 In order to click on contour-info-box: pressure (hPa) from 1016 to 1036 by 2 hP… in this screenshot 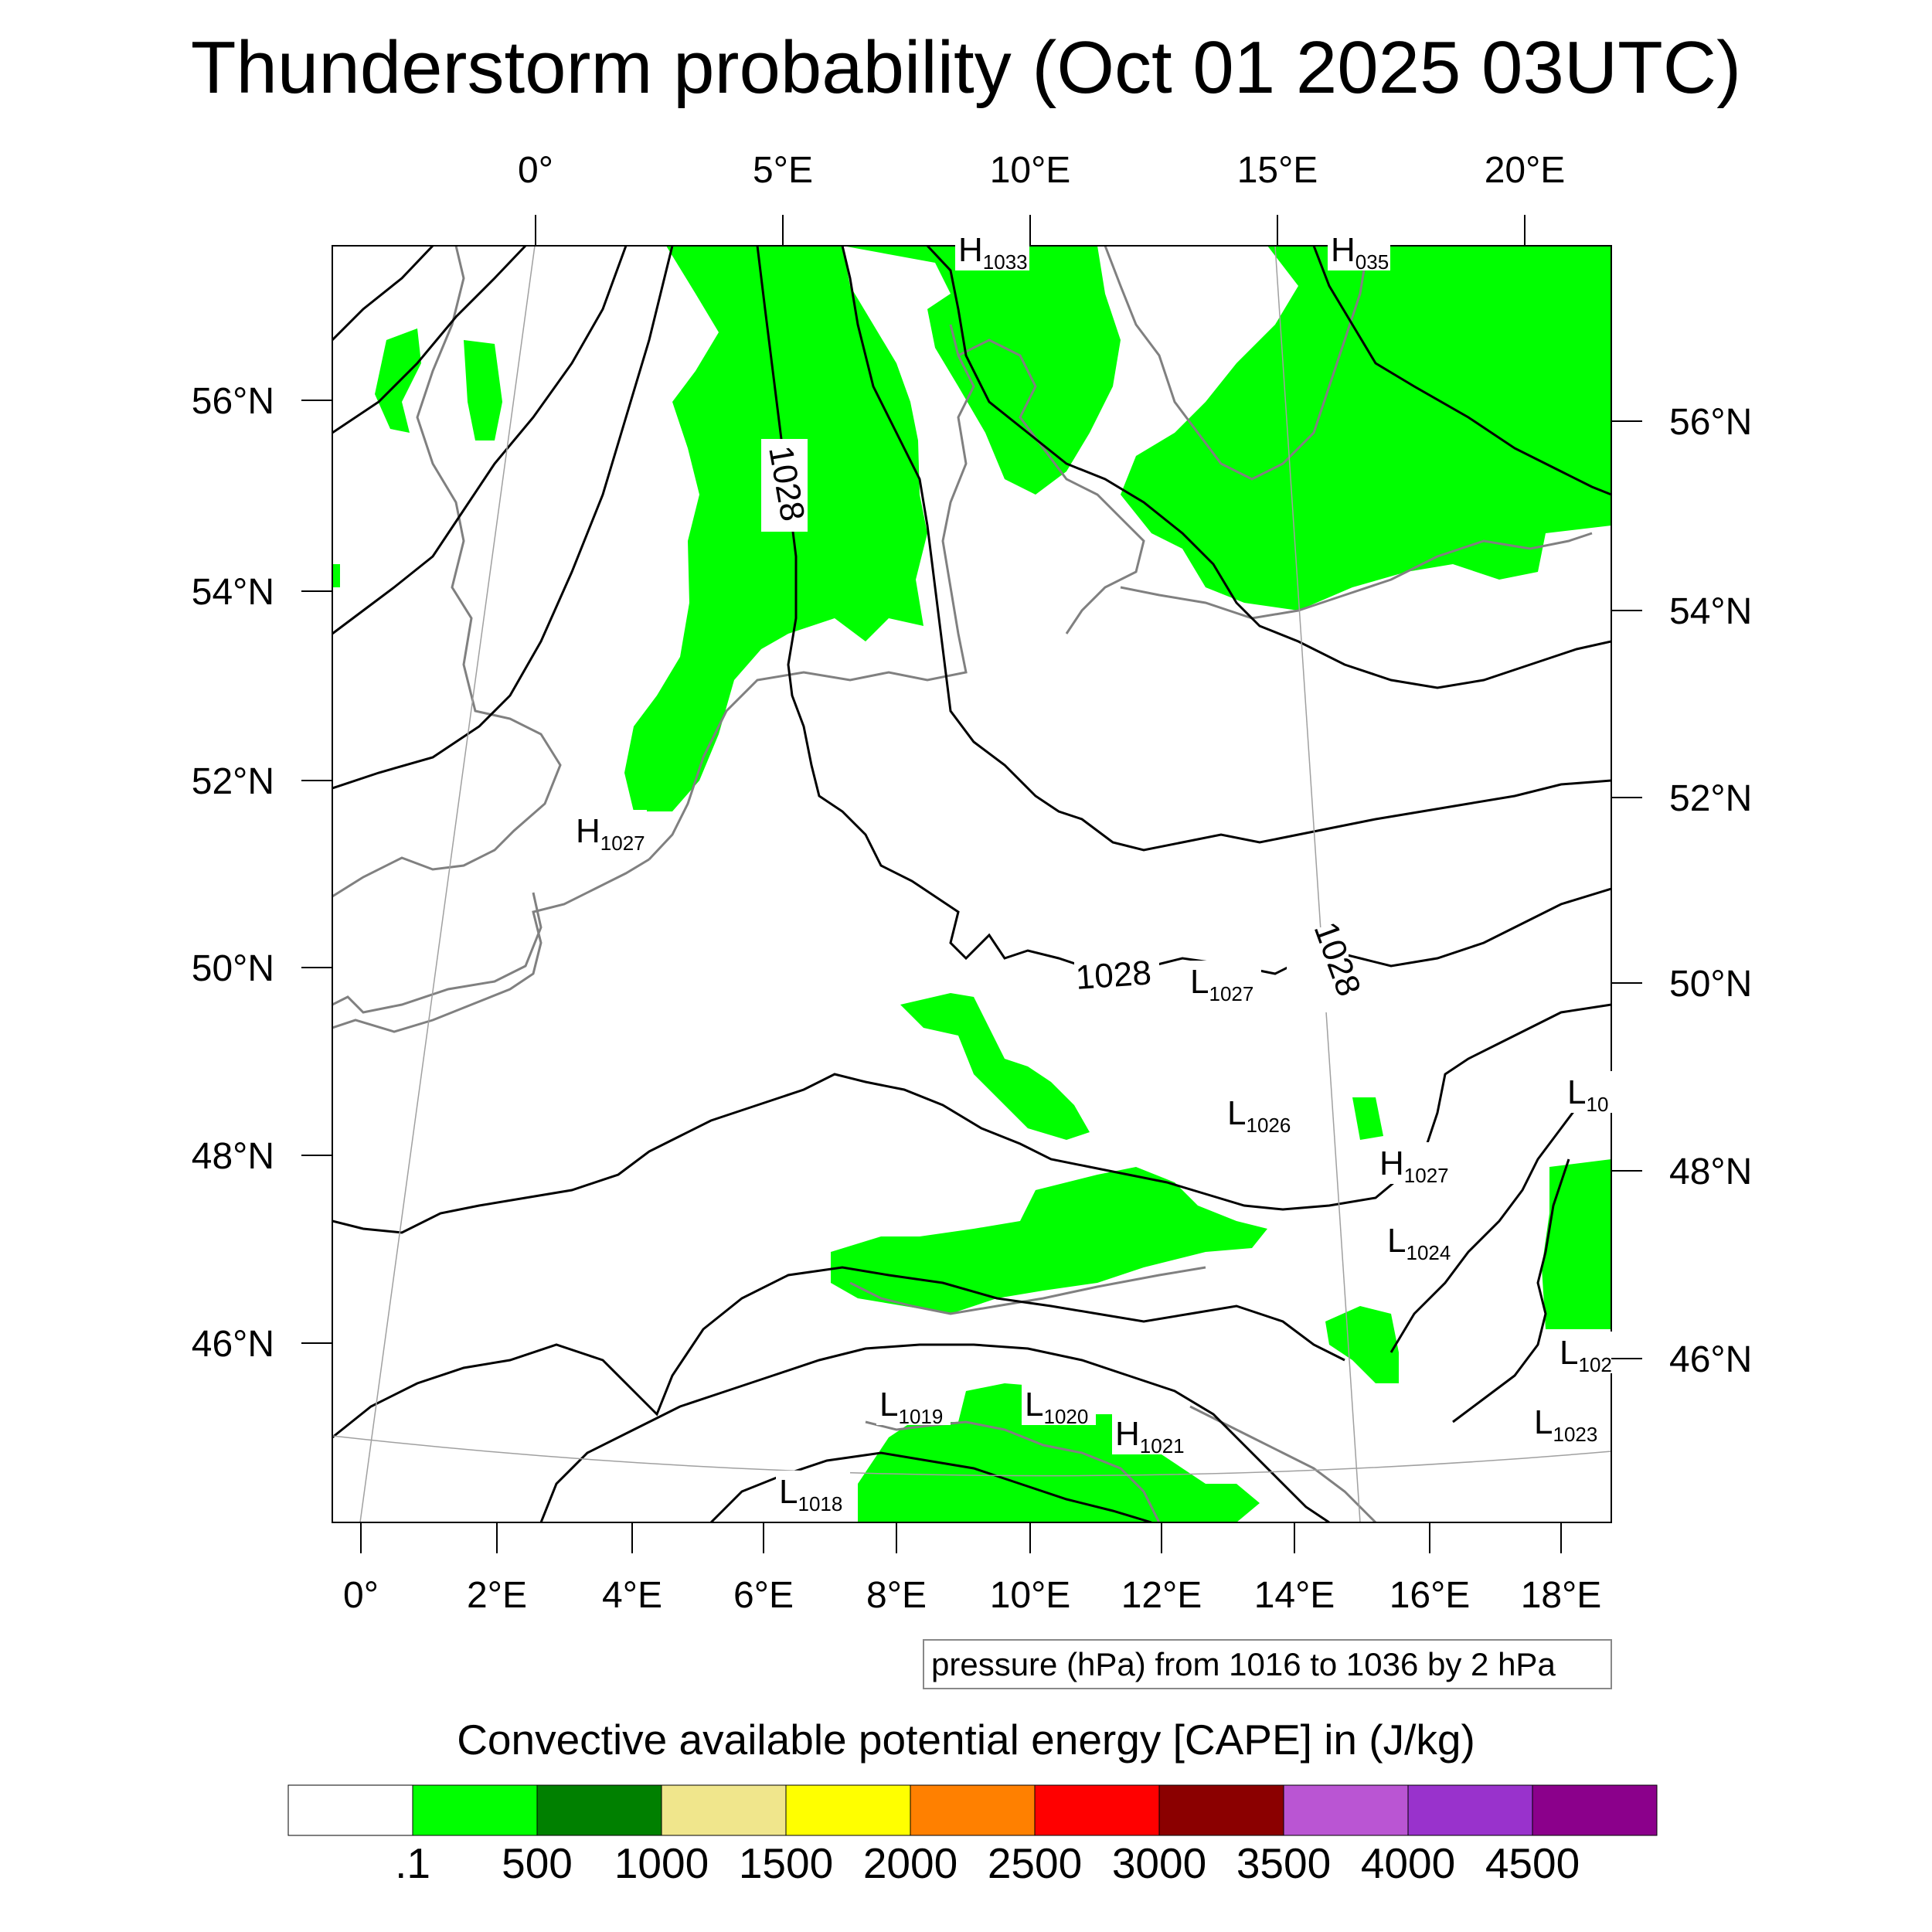, I will do `click(1268, 1664)`.